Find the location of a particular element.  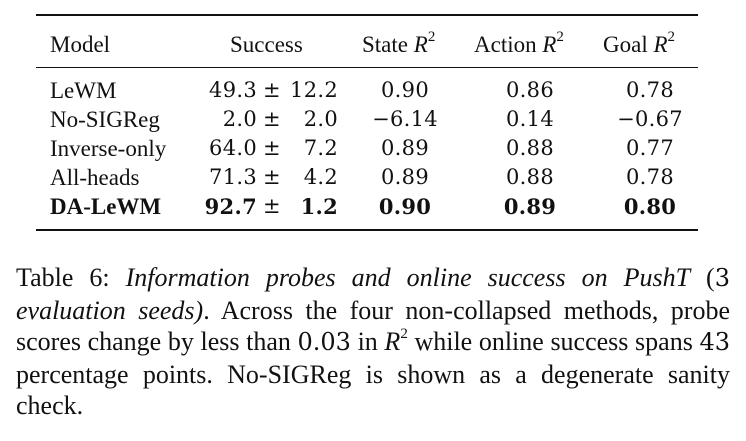

caption-delta: 0.03 is located at coordinates (324, 342).